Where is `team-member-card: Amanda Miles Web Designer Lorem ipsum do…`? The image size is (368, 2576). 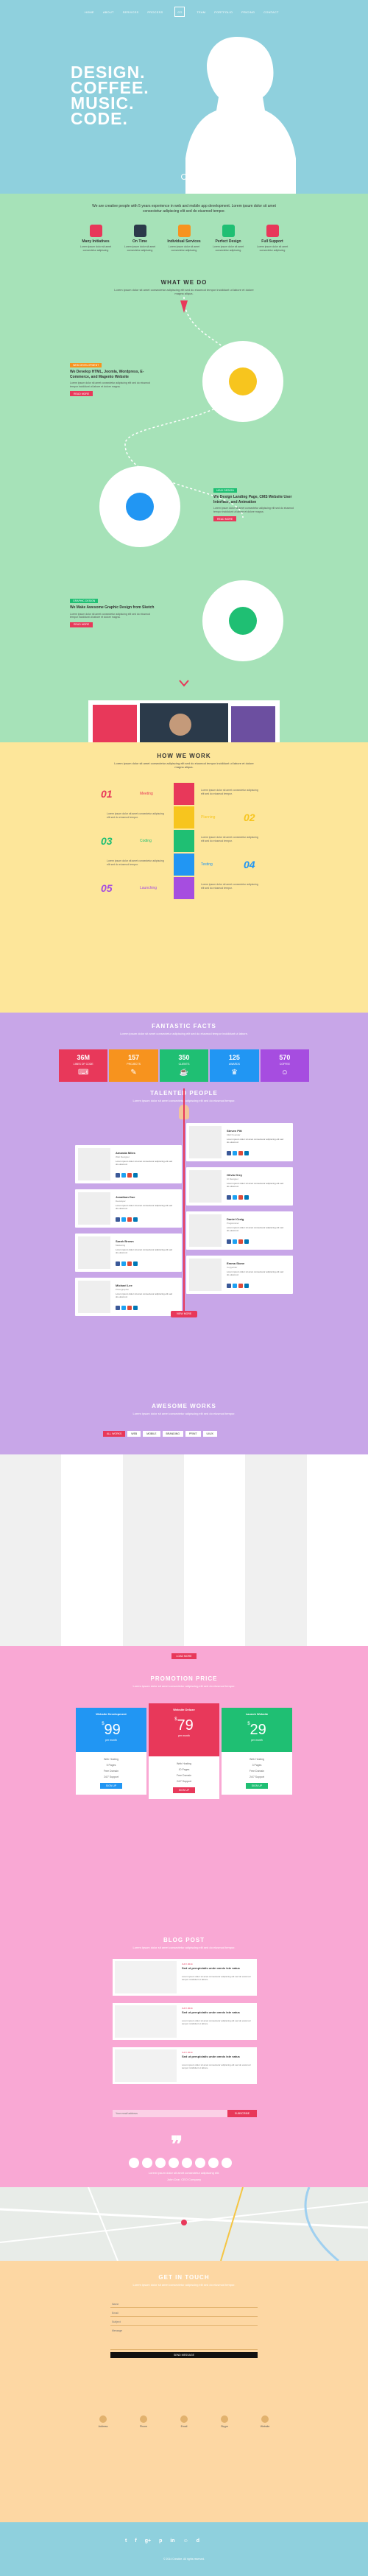 team-member-card: Amanda Miles Web Designer Lorem ipsum do… is located at coordinates (128, 1164).